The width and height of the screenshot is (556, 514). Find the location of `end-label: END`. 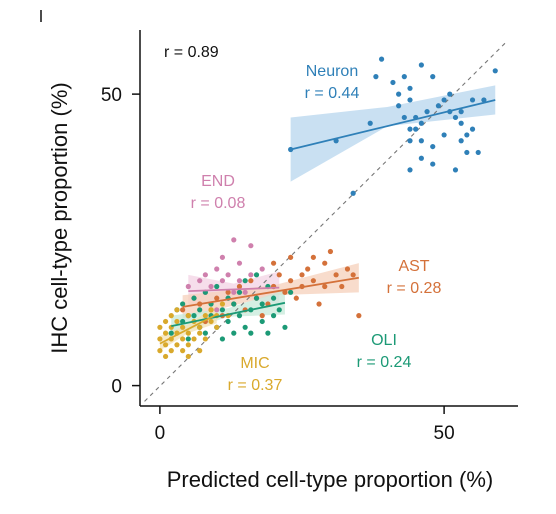

end-label: END is located at coordinates (218, 181).